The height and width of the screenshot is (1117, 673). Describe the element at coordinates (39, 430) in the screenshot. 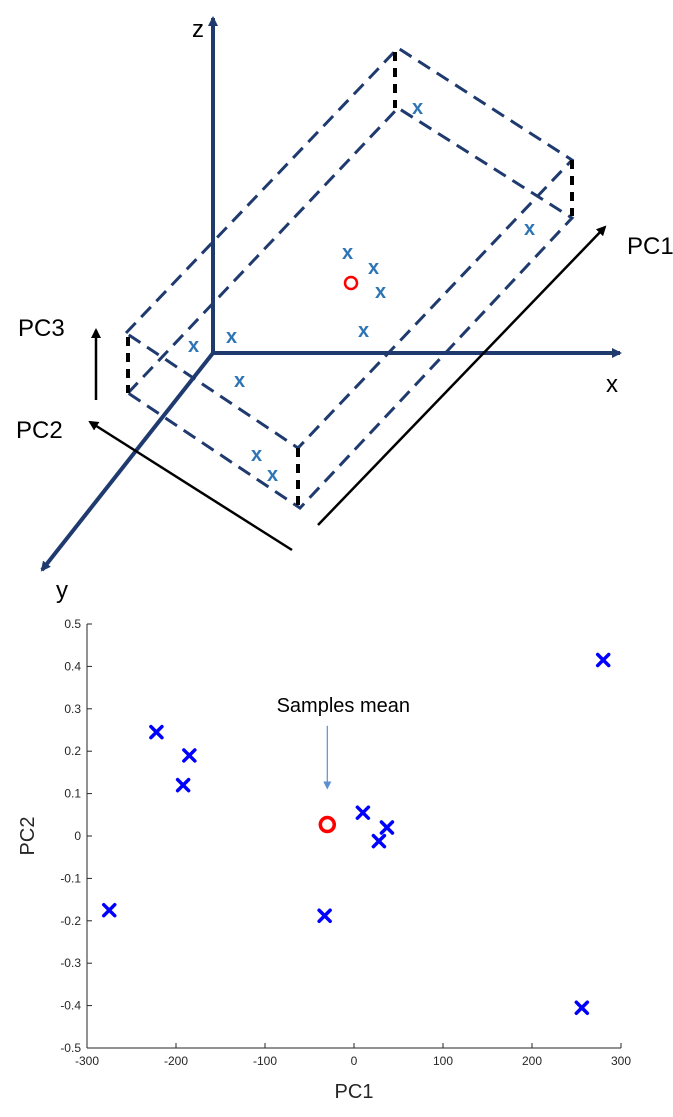

I see `pc2-label: PC2` at that location.